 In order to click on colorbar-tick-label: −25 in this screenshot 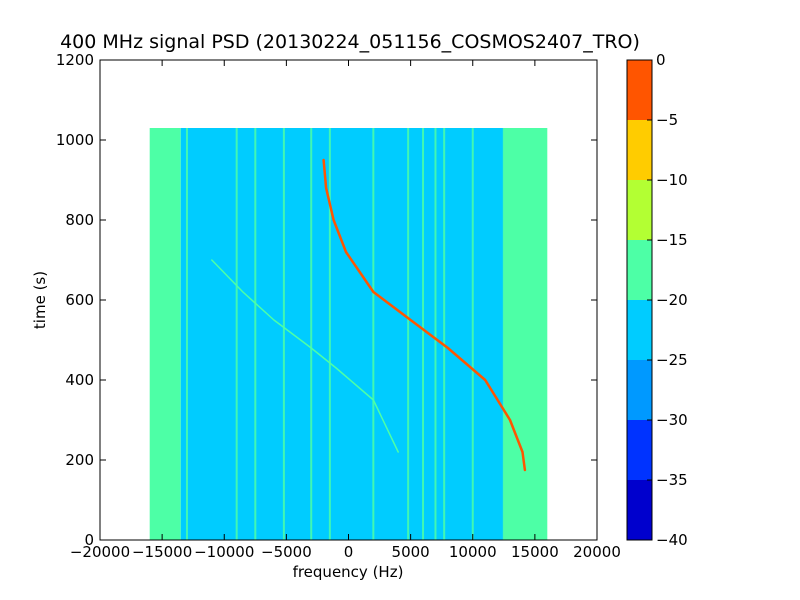, I will do `click(672, 360)`.